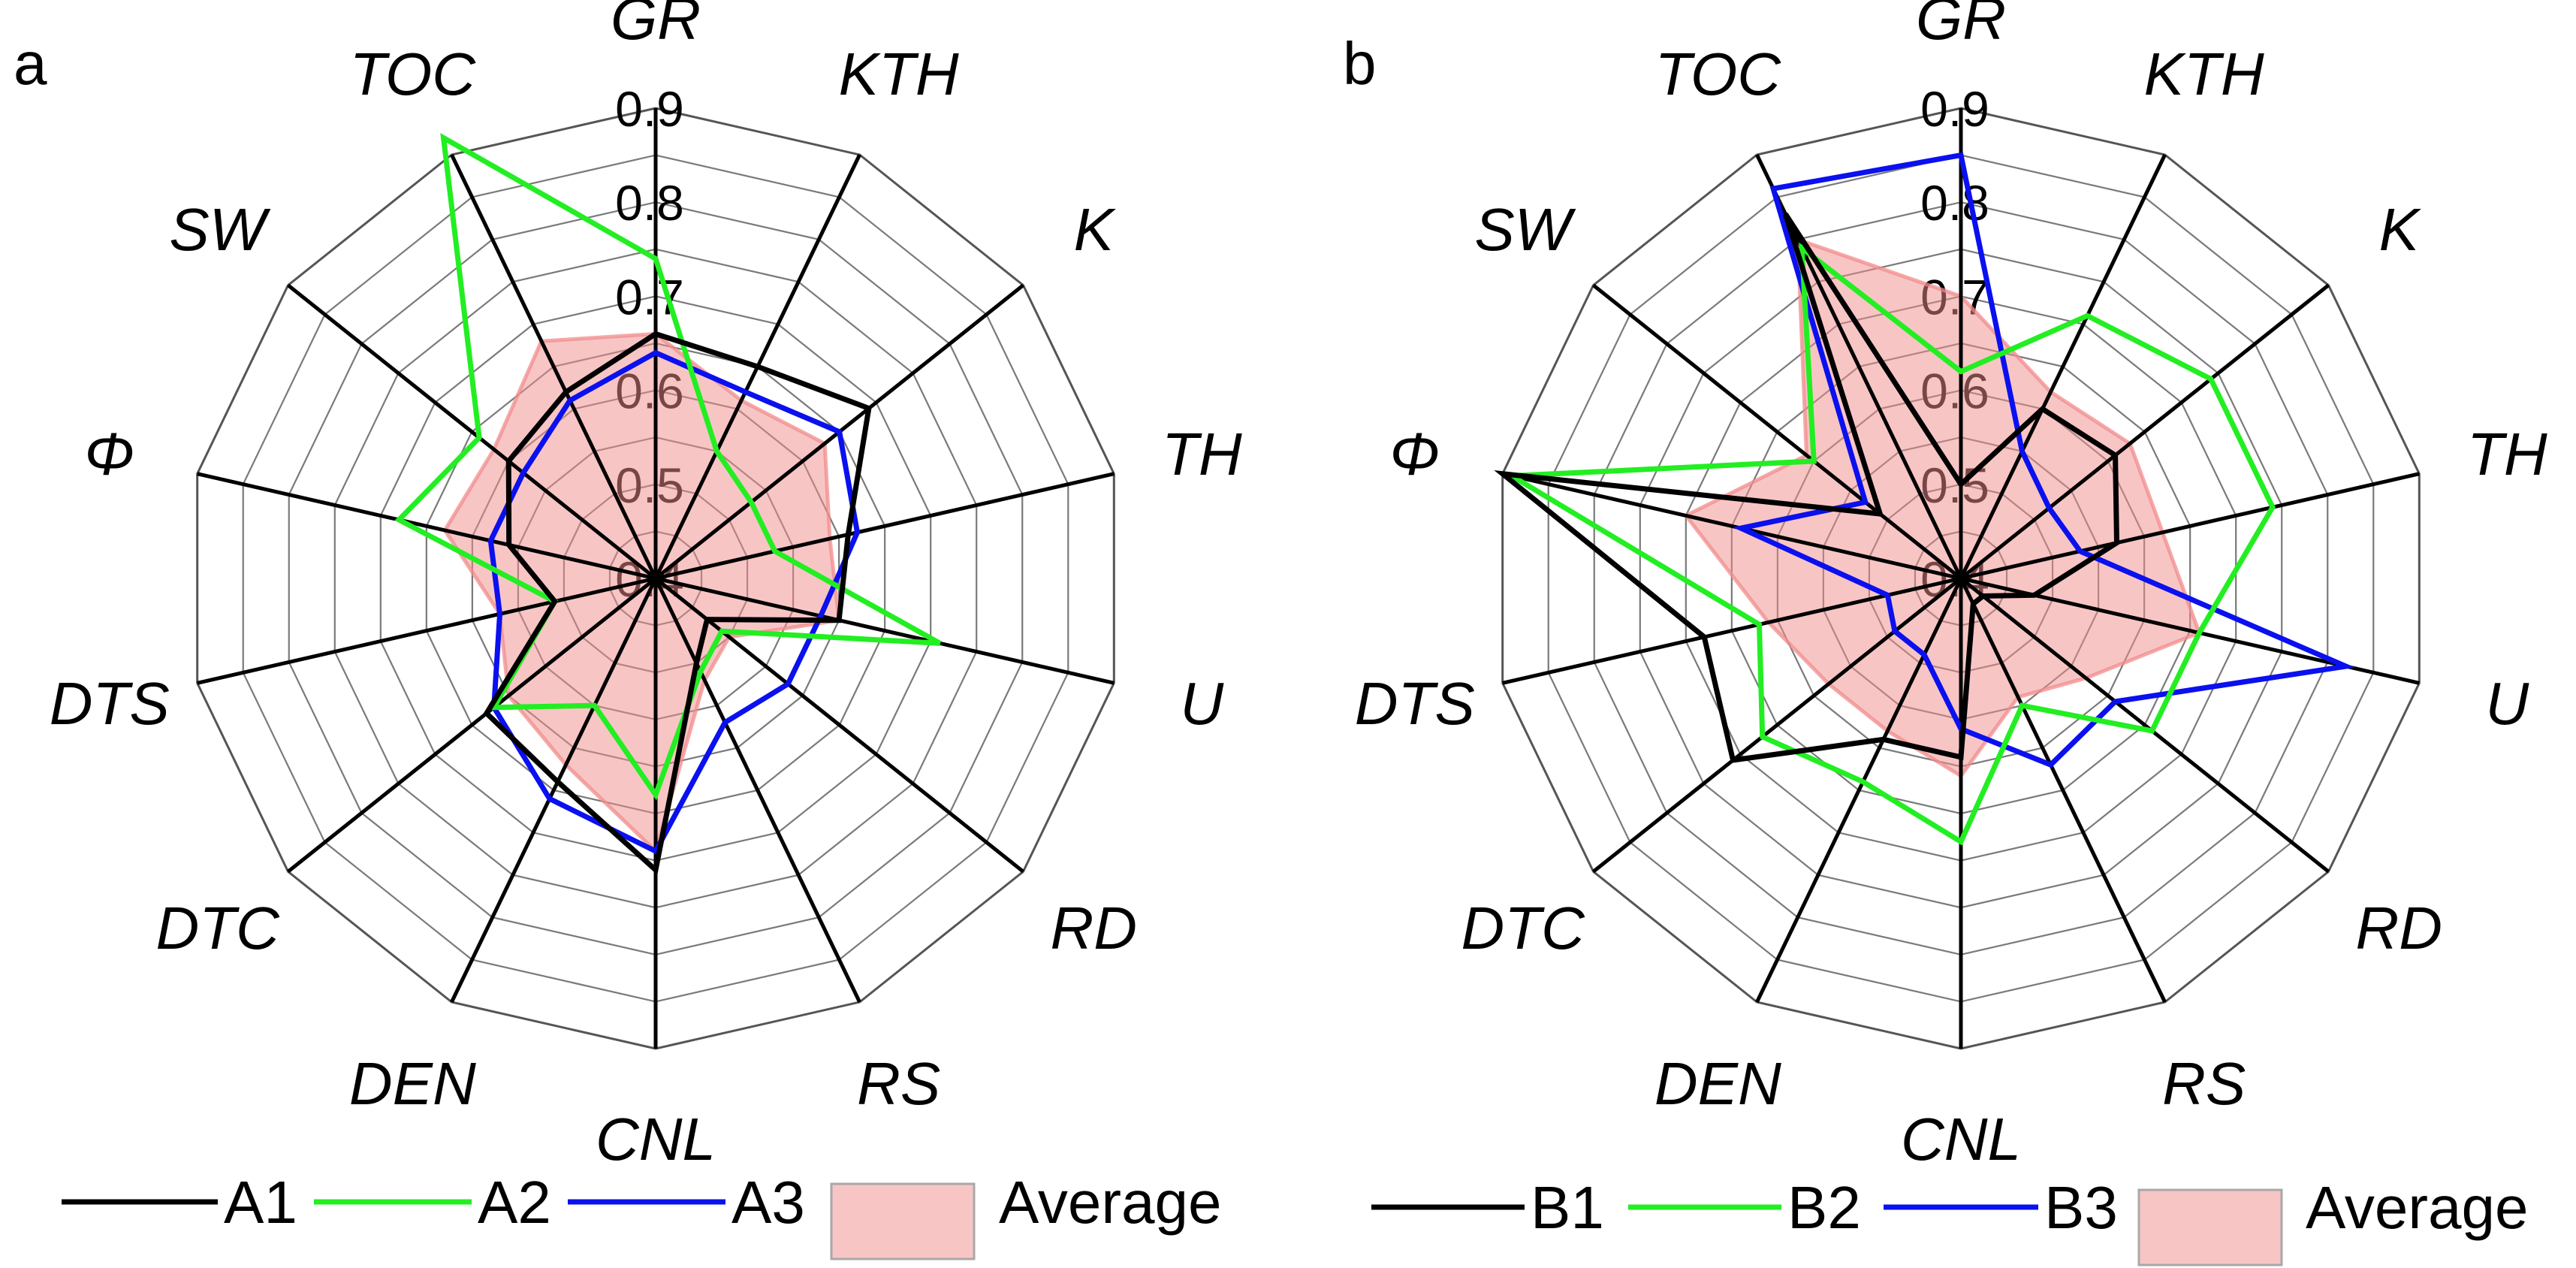 This screenshot has width=2576, height=1268. What do you see at coordinates (427, 630) in the screenshot?
I see `axis-spoke-dts` at bounding box center [427, 630].